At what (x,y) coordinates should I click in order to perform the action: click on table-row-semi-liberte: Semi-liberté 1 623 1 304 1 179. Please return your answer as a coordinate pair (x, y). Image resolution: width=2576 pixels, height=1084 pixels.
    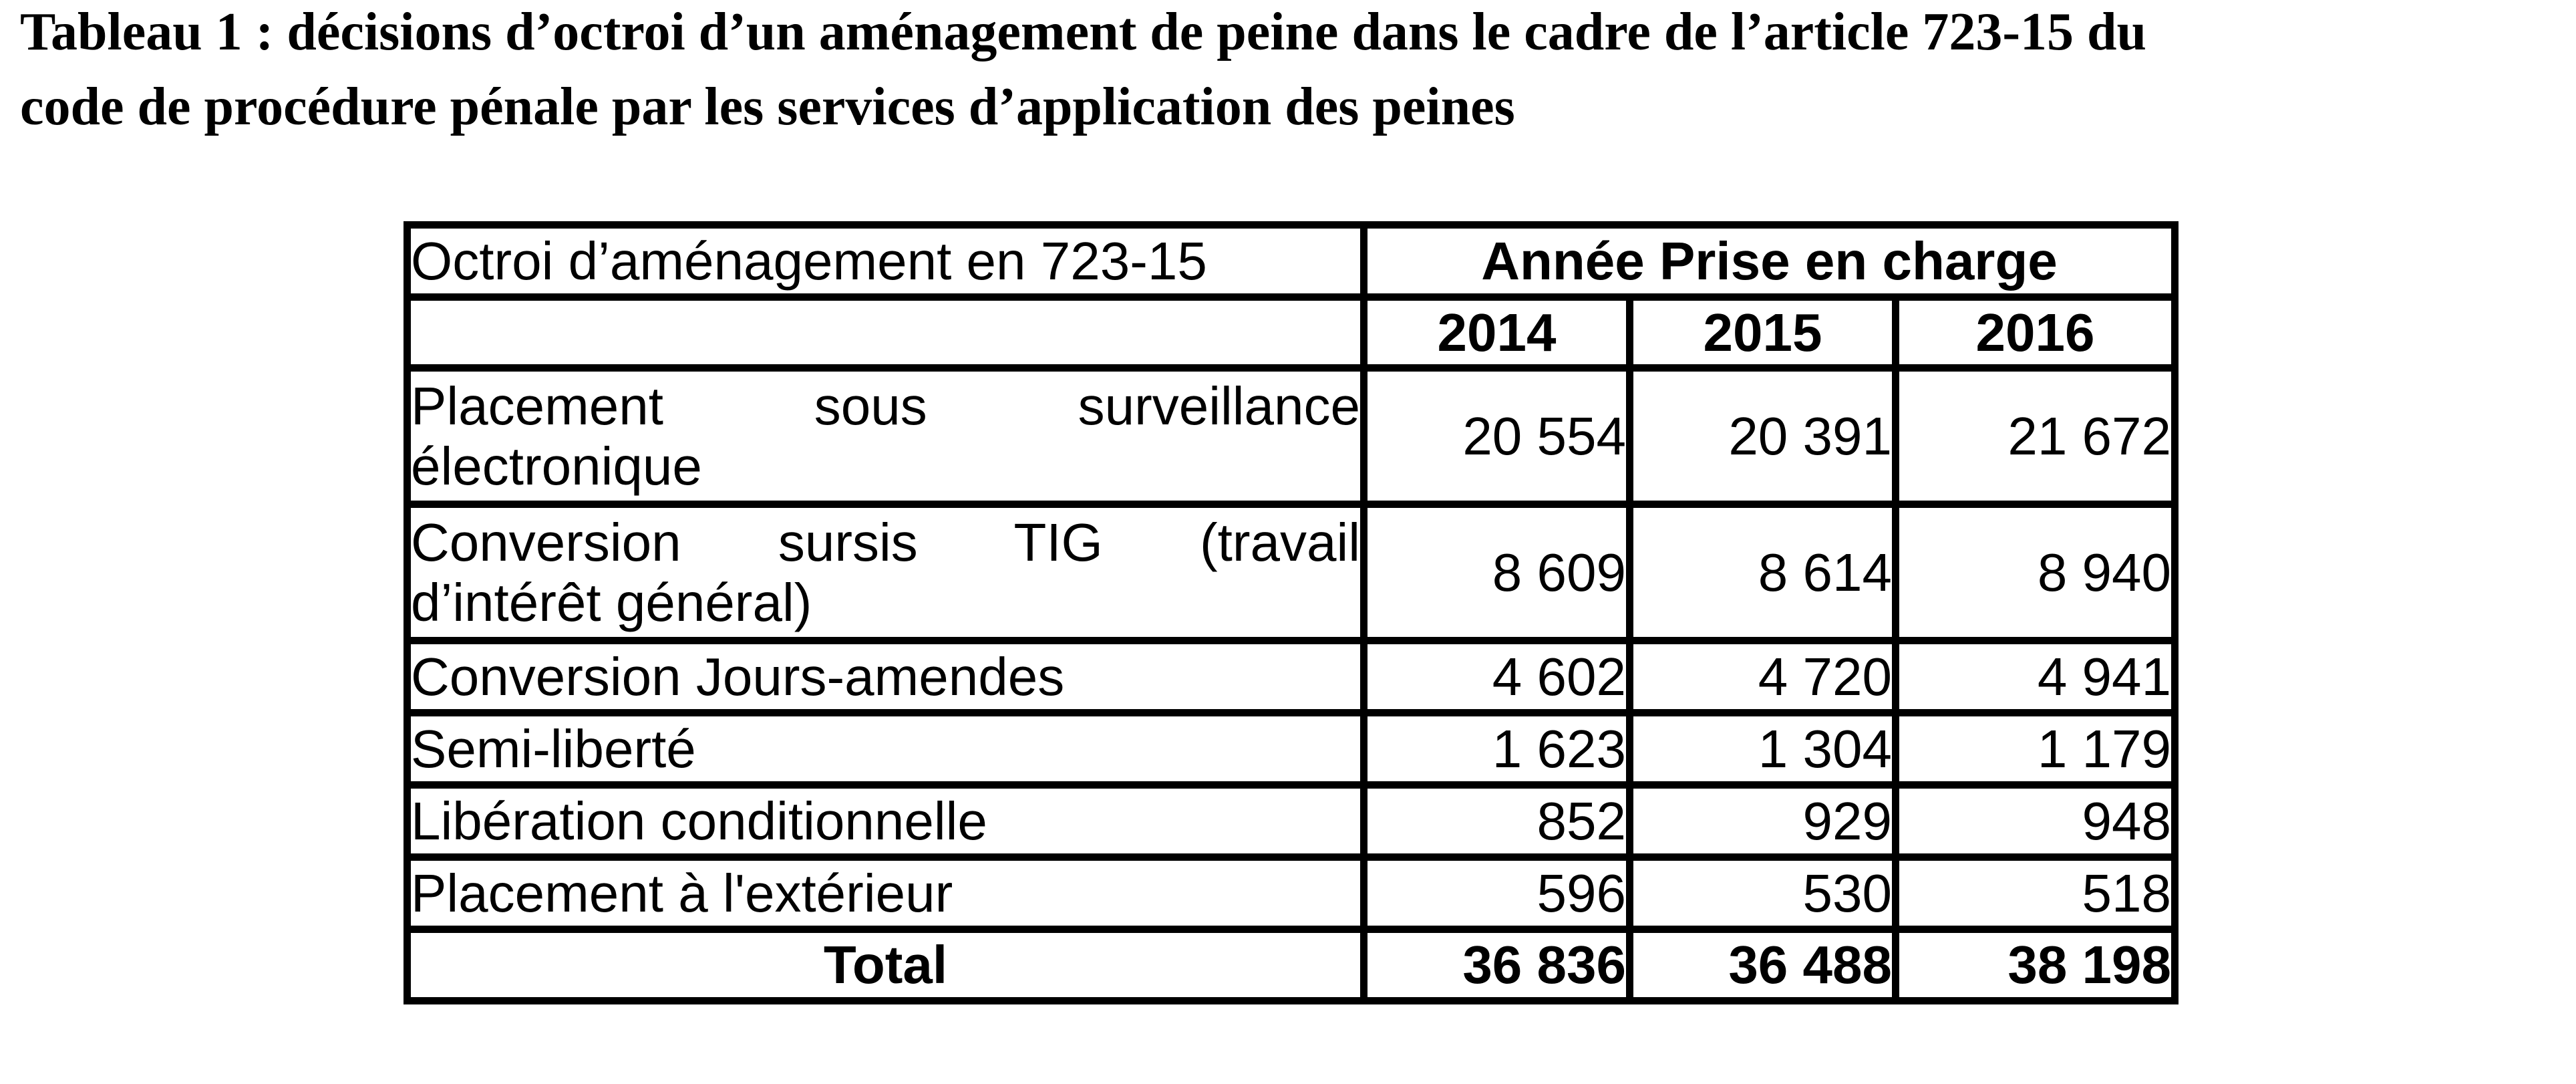
    Looking at the image, I should click on (1291, 749).